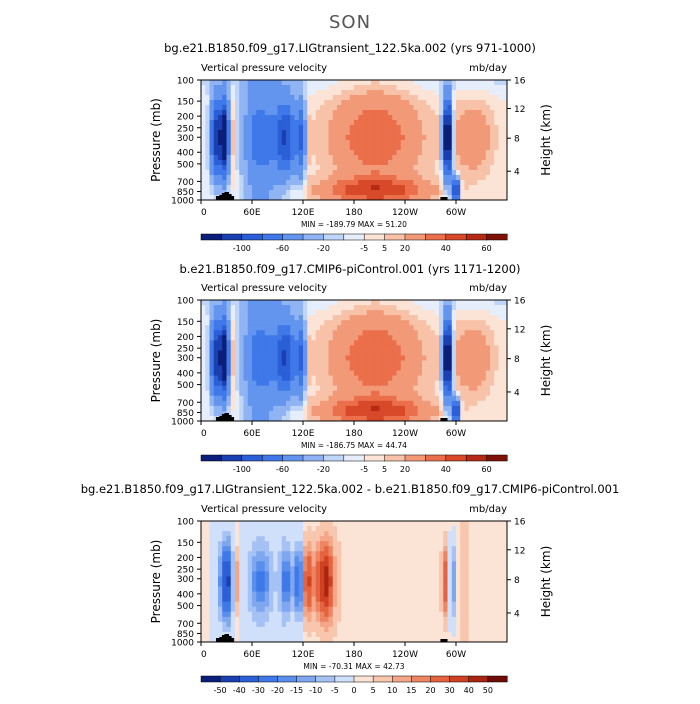  What do you see at coordinates (350, 22) in the screenshot?
I see `season-title: SON` at bounding box center [350, 22].